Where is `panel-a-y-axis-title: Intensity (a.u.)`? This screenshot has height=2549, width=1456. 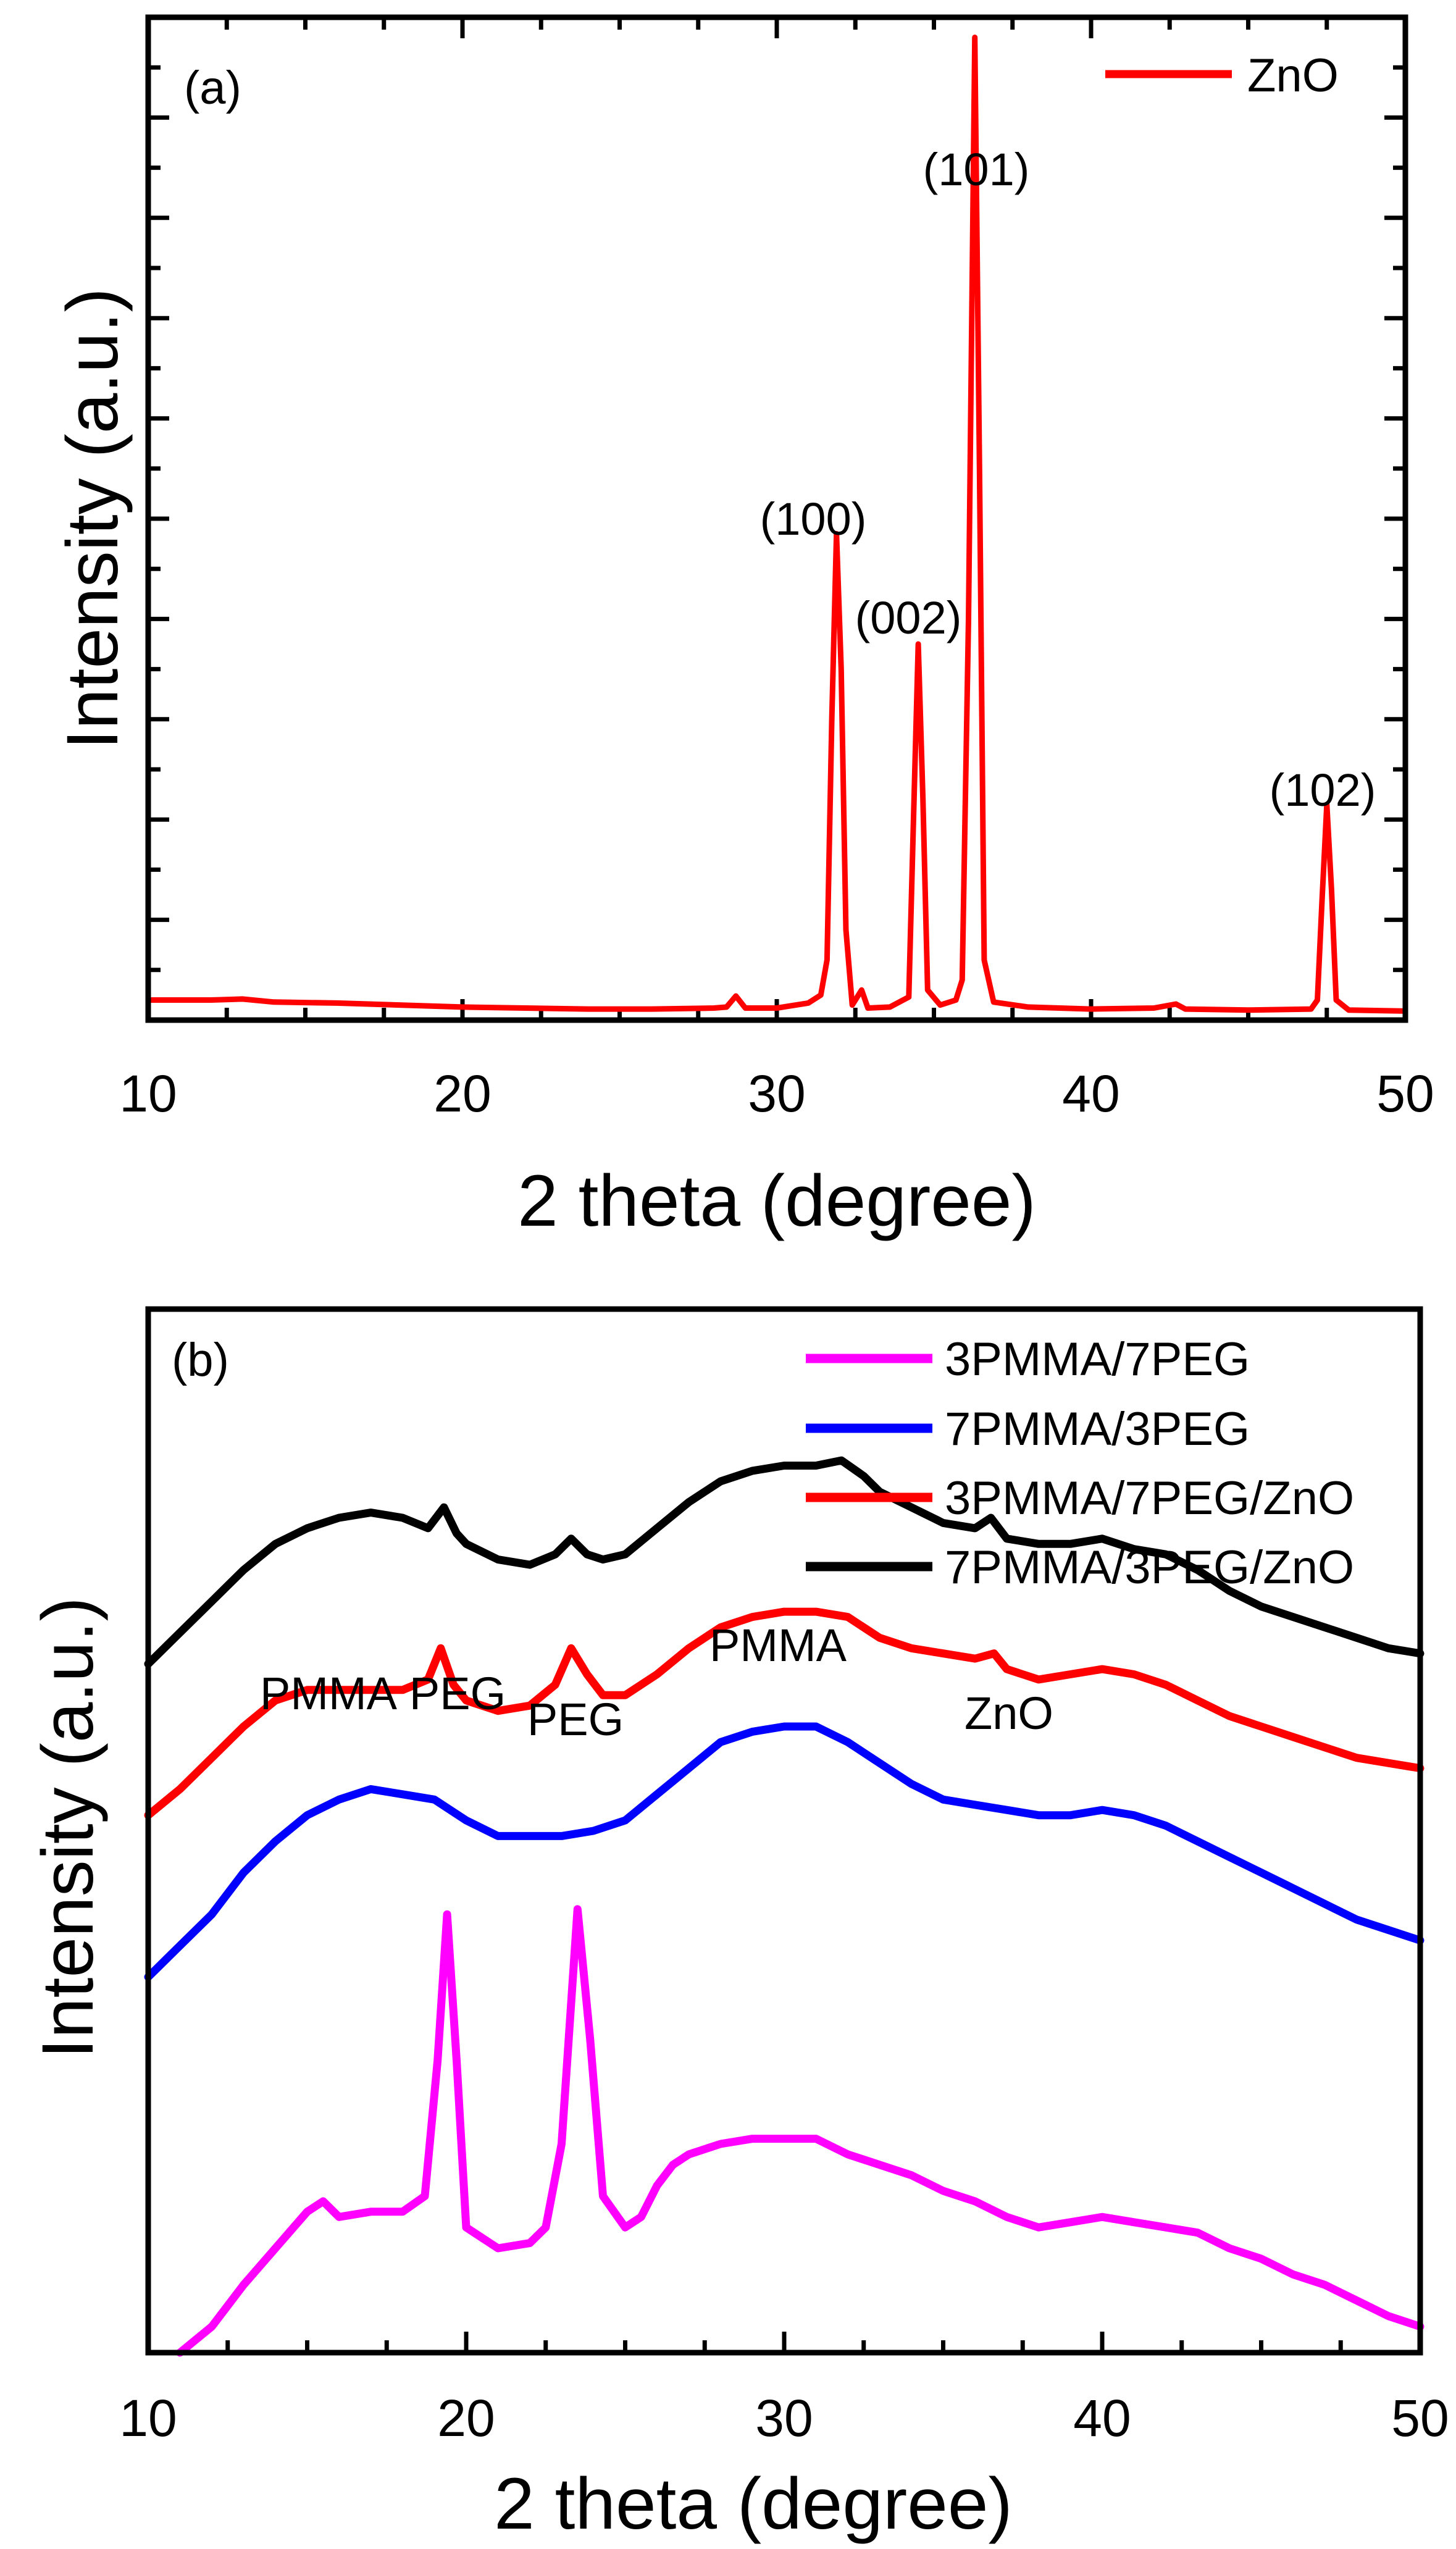 panel-a-y-axis-title: Intensity (a.u.) is located at coordinates (92, 519).